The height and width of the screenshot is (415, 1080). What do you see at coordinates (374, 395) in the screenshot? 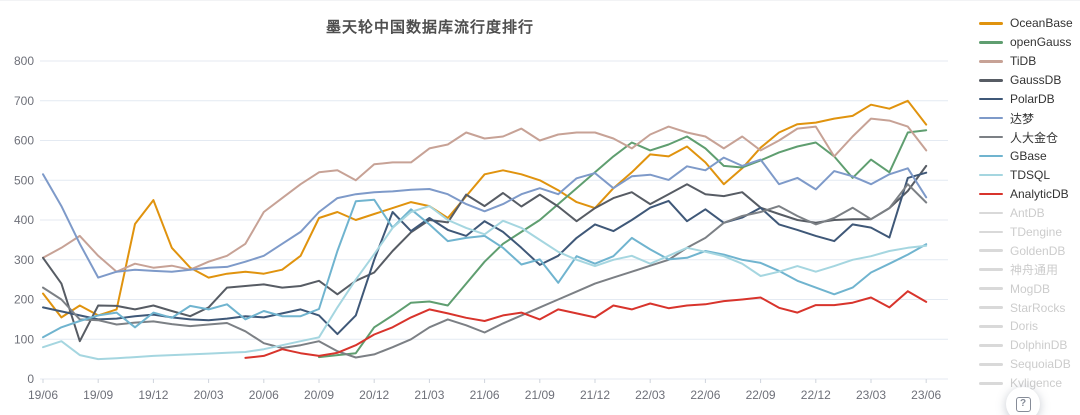
I see `x-axis-label: 20/12` at bounding box center [374, 395].